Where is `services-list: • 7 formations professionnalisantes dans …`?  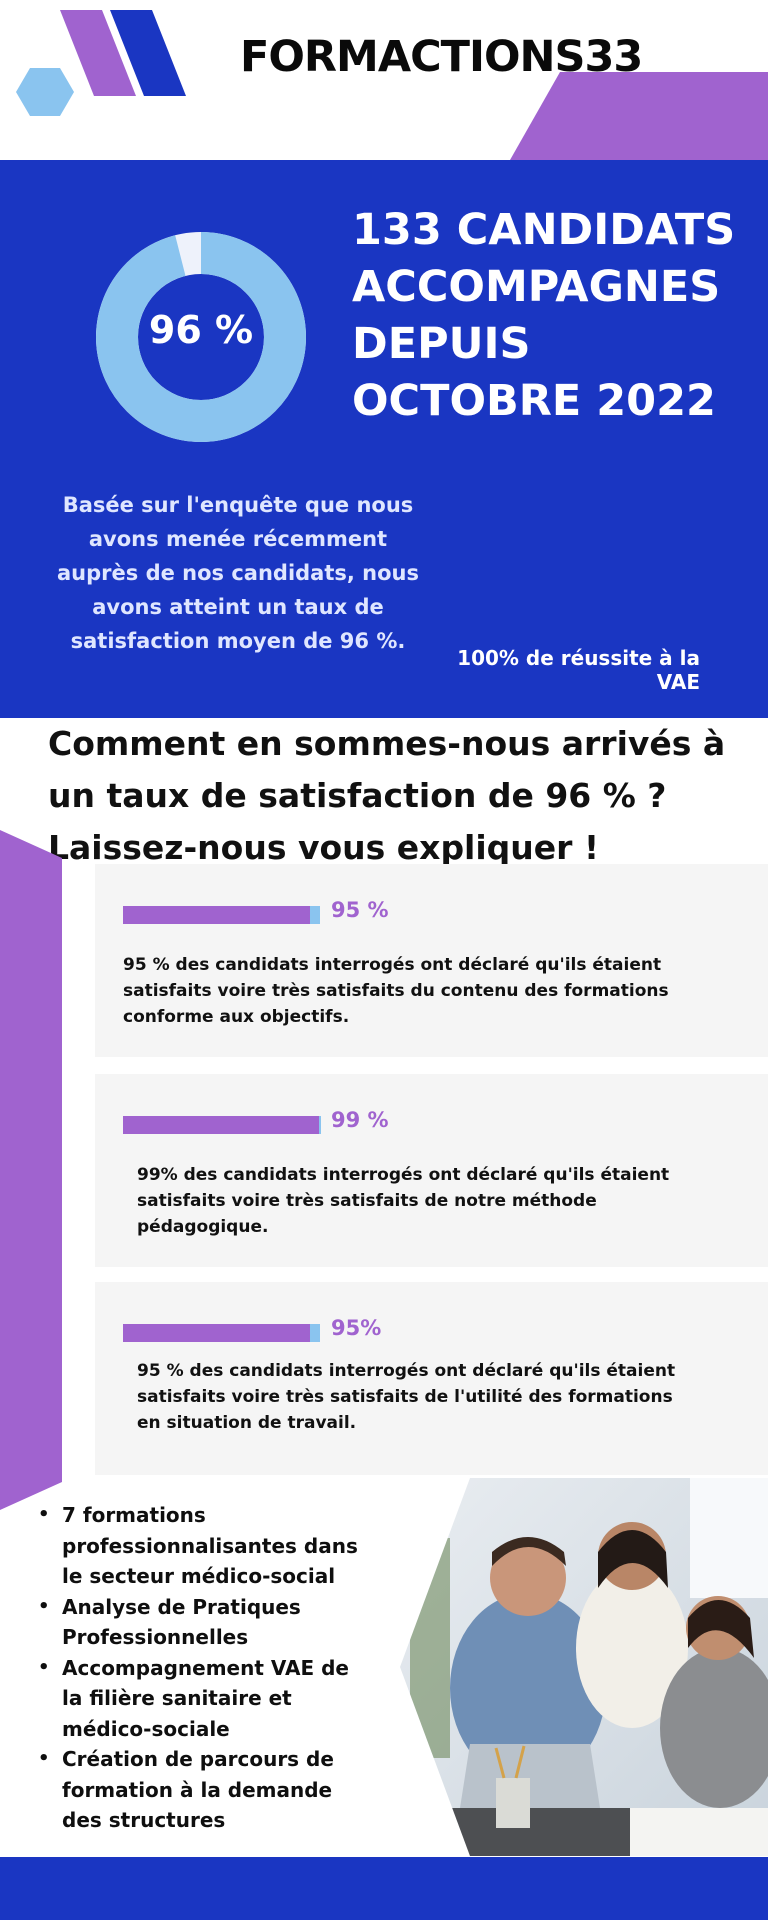 services-list: • 7 formations professionnalisantes dans … is located at coordinates (200, 1668).